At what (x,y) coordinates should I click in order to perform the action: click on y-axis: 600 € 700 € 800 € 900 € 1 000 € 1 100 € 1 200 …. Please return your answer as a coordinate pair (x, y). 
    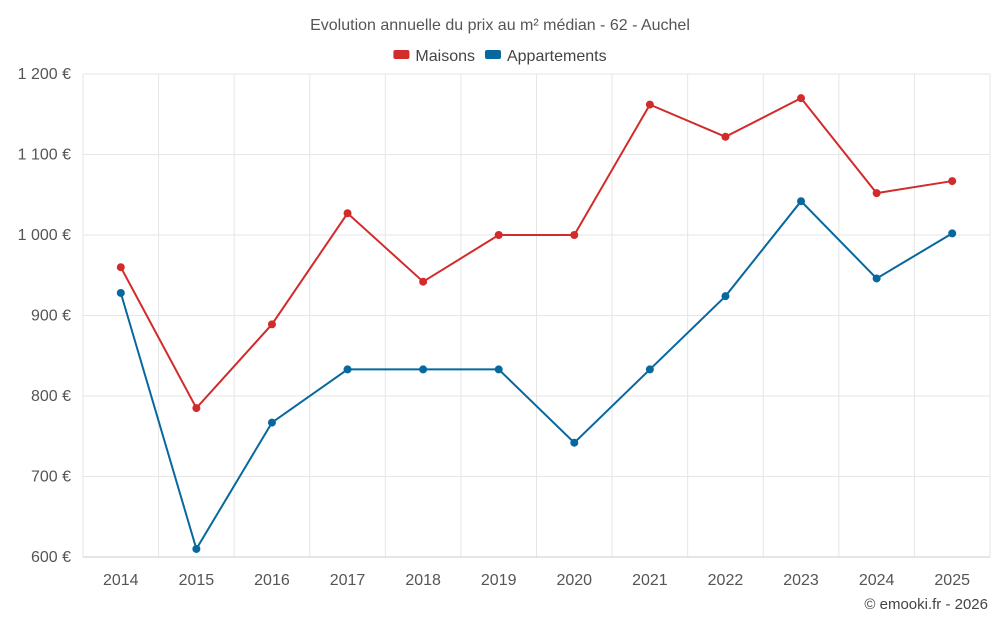
    Looking at the image, I should click on (44, 316).